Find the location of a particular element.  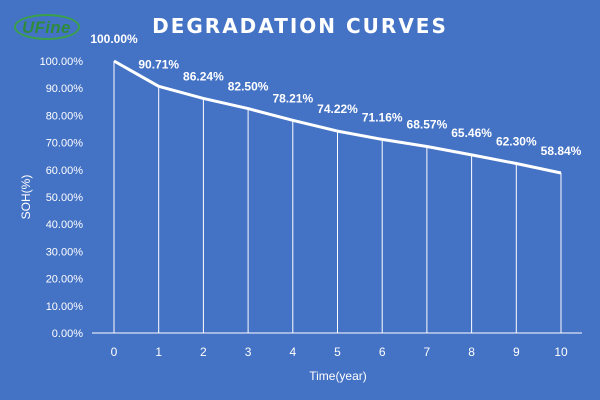

data-label: 62.30% is located at coordinates (516, 142).